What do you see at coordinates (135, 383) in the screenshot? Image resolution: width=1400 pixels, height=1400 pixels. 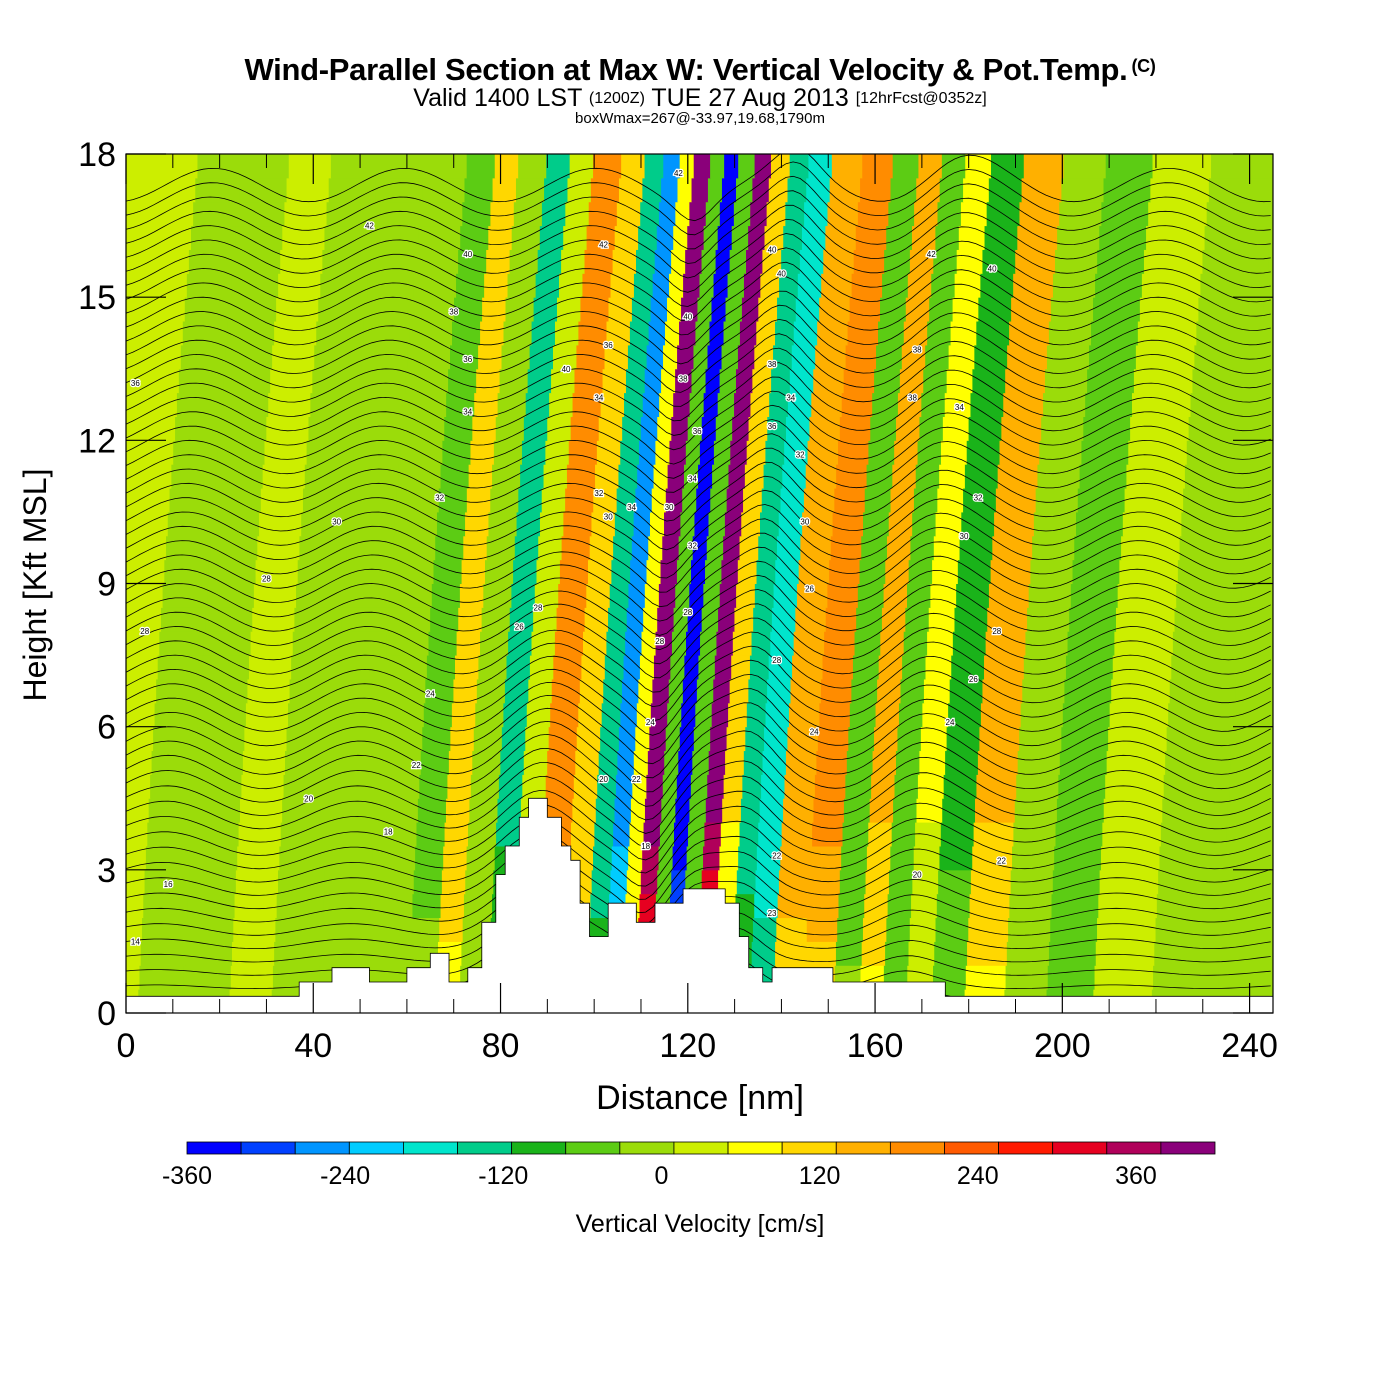 I see `contour-label: 36` at bounding box center [135, 383].